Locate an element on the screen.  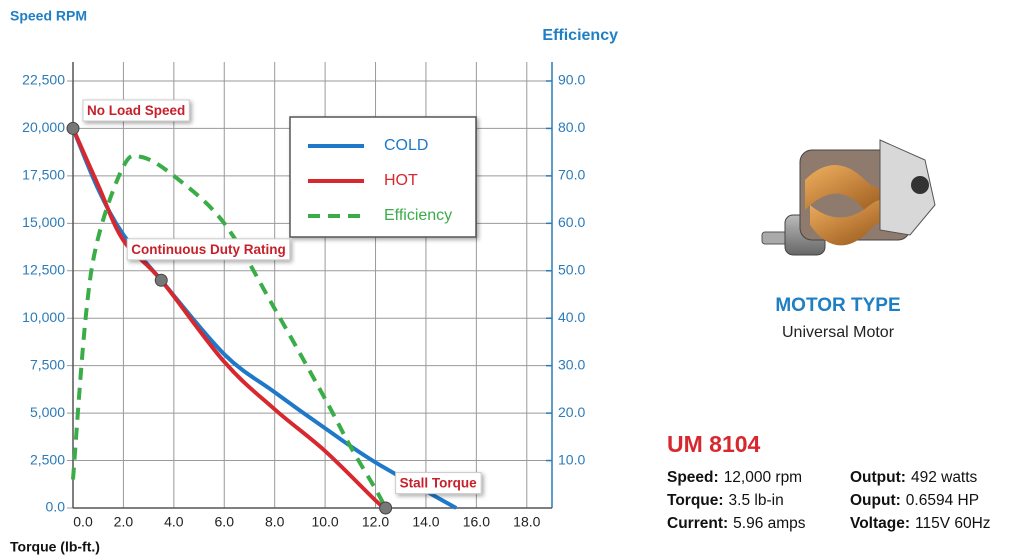
annotation-label: Continuous Duty Rating is located at coordinates (208, 249).